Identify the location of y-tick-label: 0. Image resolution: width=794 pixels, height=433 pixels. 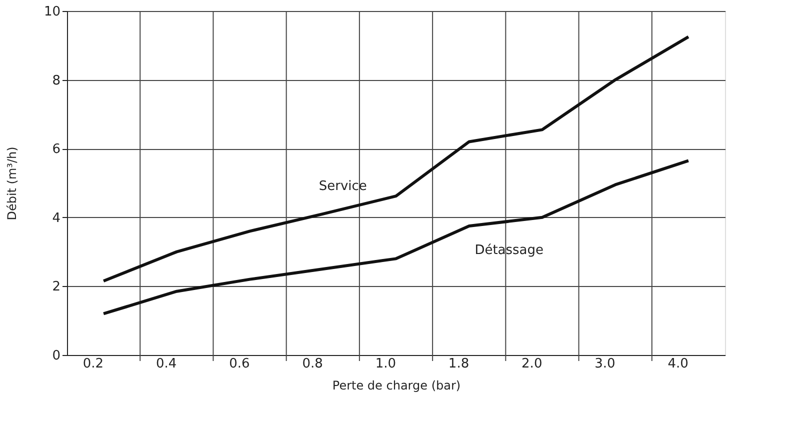
(56, 356).